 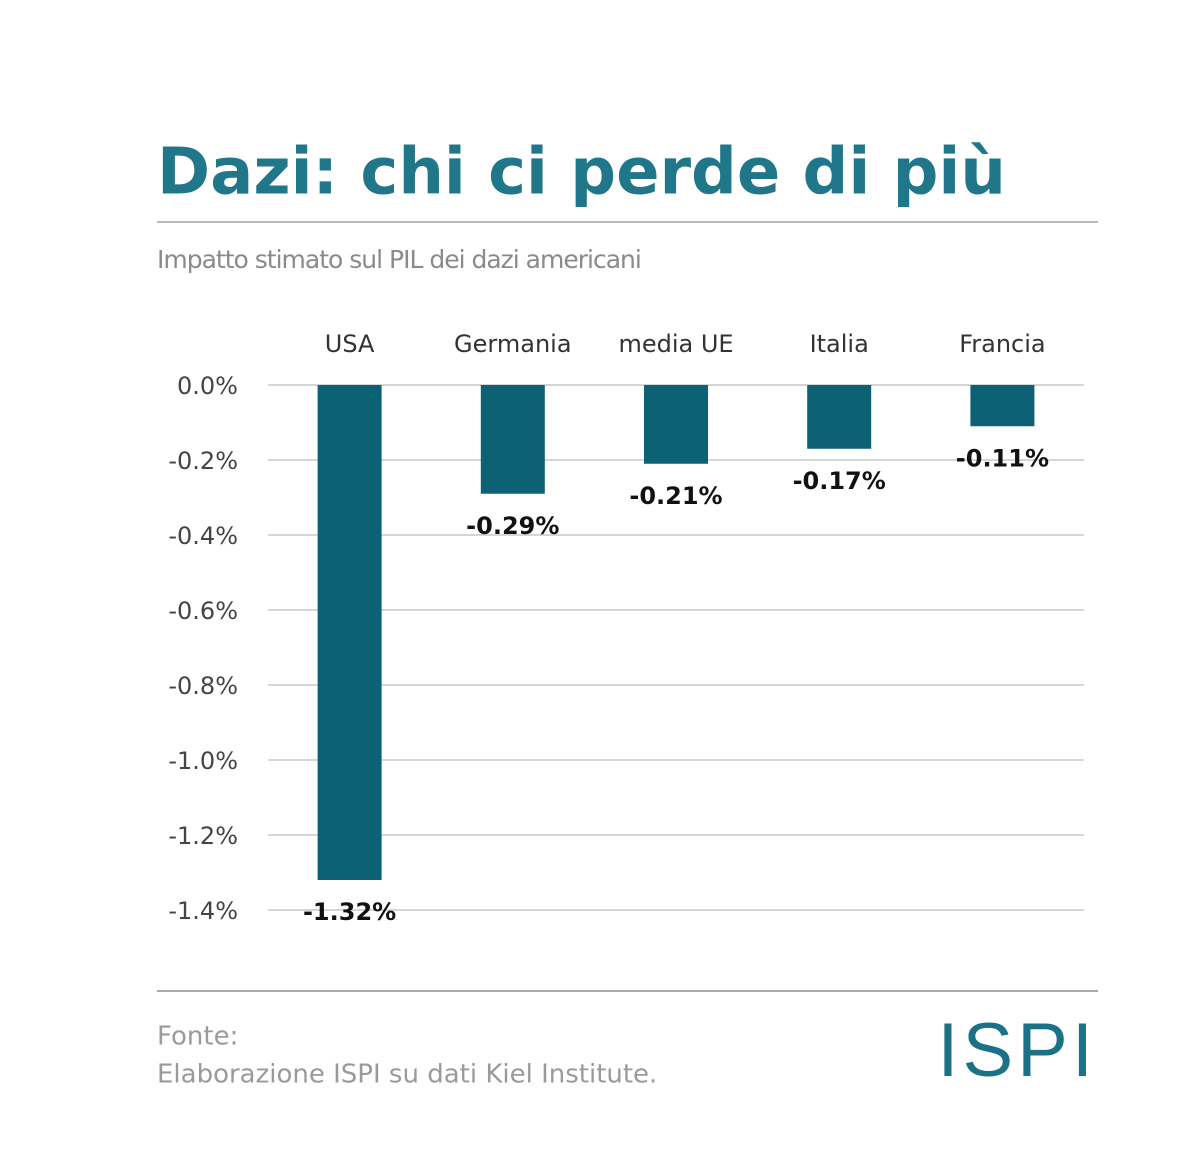 What do you see at coordinates (203, 836) in the screenshot?
I see `y-tick-label: -1.2%` at bounding box center [203, 836].